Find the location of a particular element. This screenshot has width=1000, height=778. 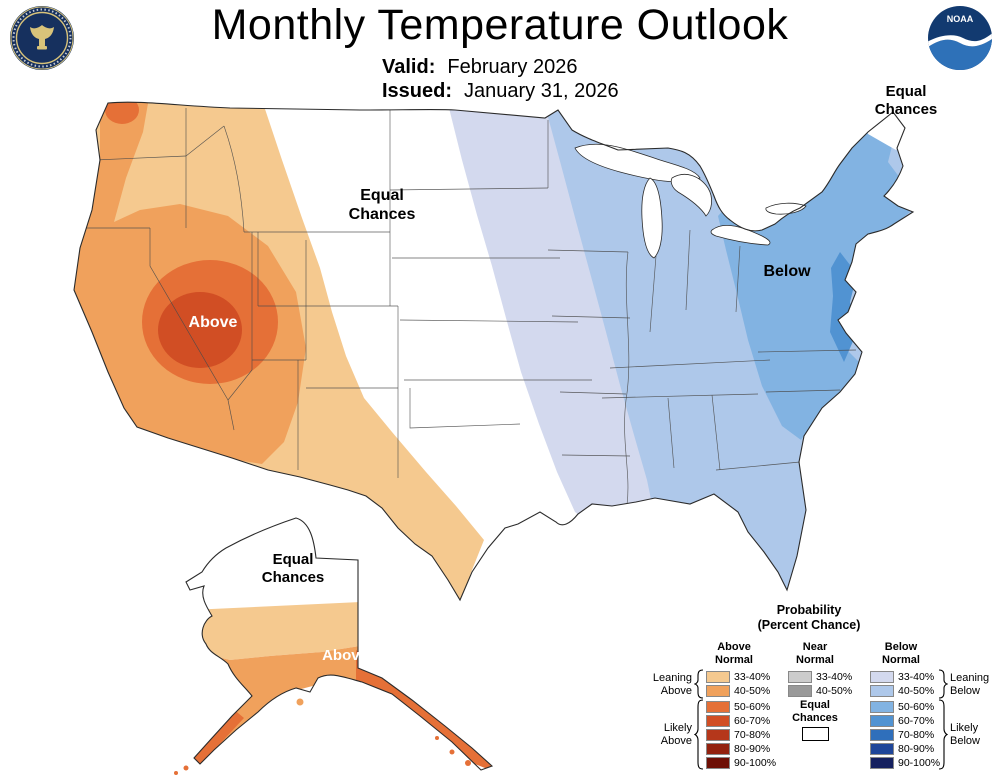

label-west-above: Above is located at coordinates (213, 322).